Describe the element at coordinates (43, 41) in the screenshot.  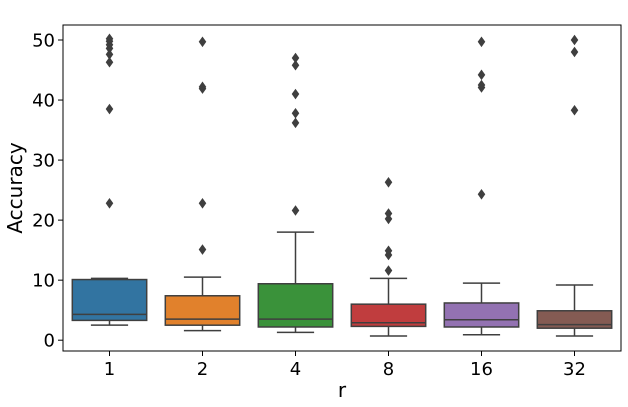
I see `y-tick-label: 50` at that location.